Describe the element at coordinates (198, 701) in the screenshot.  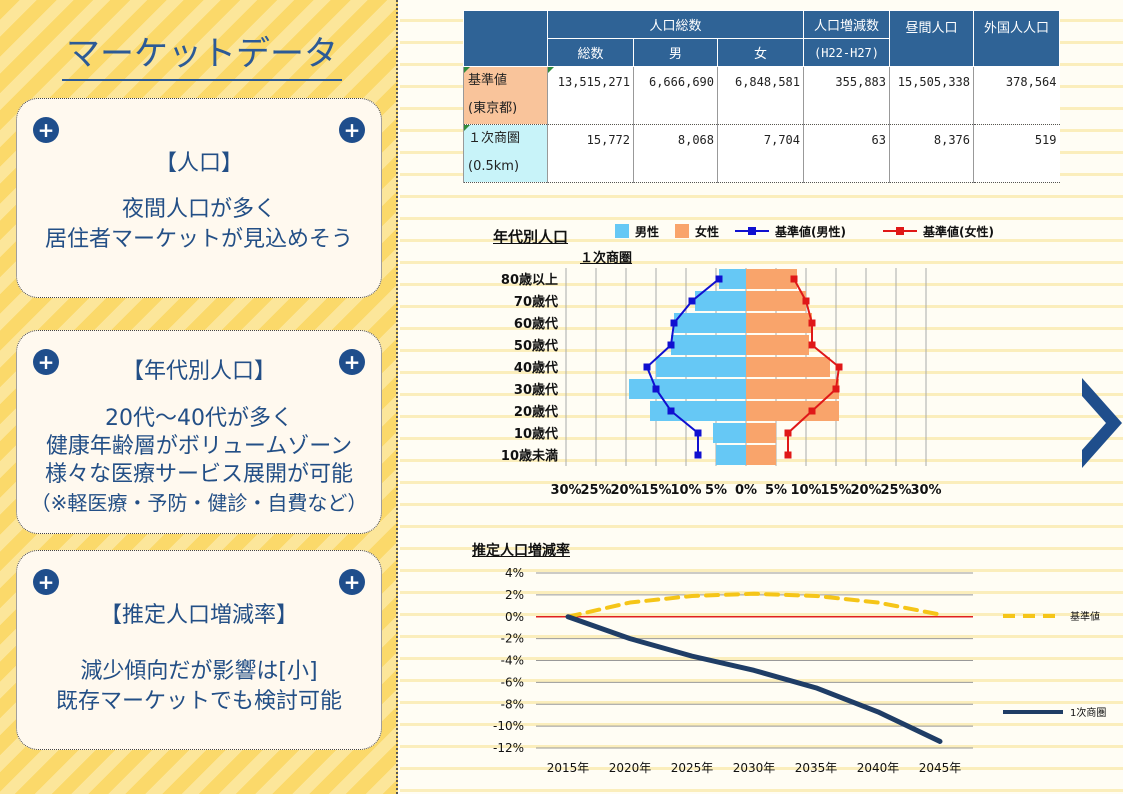
I see `card-line: 既存マーケットでも検討可能` at that location.